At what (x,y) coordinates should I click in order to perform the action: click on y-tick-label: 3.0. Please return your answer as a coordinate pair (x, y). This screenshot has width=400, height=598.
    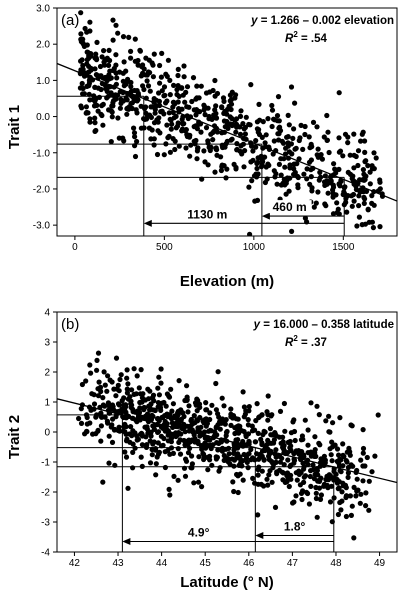
    Looking at the image, I should click on (43, 9).